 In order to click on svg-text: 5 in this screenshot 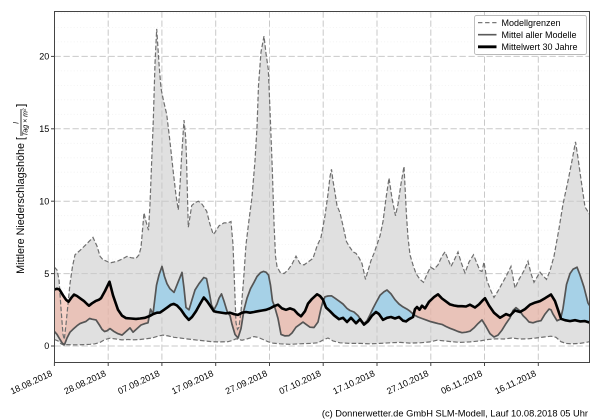, I will do `click(46, 274)`.